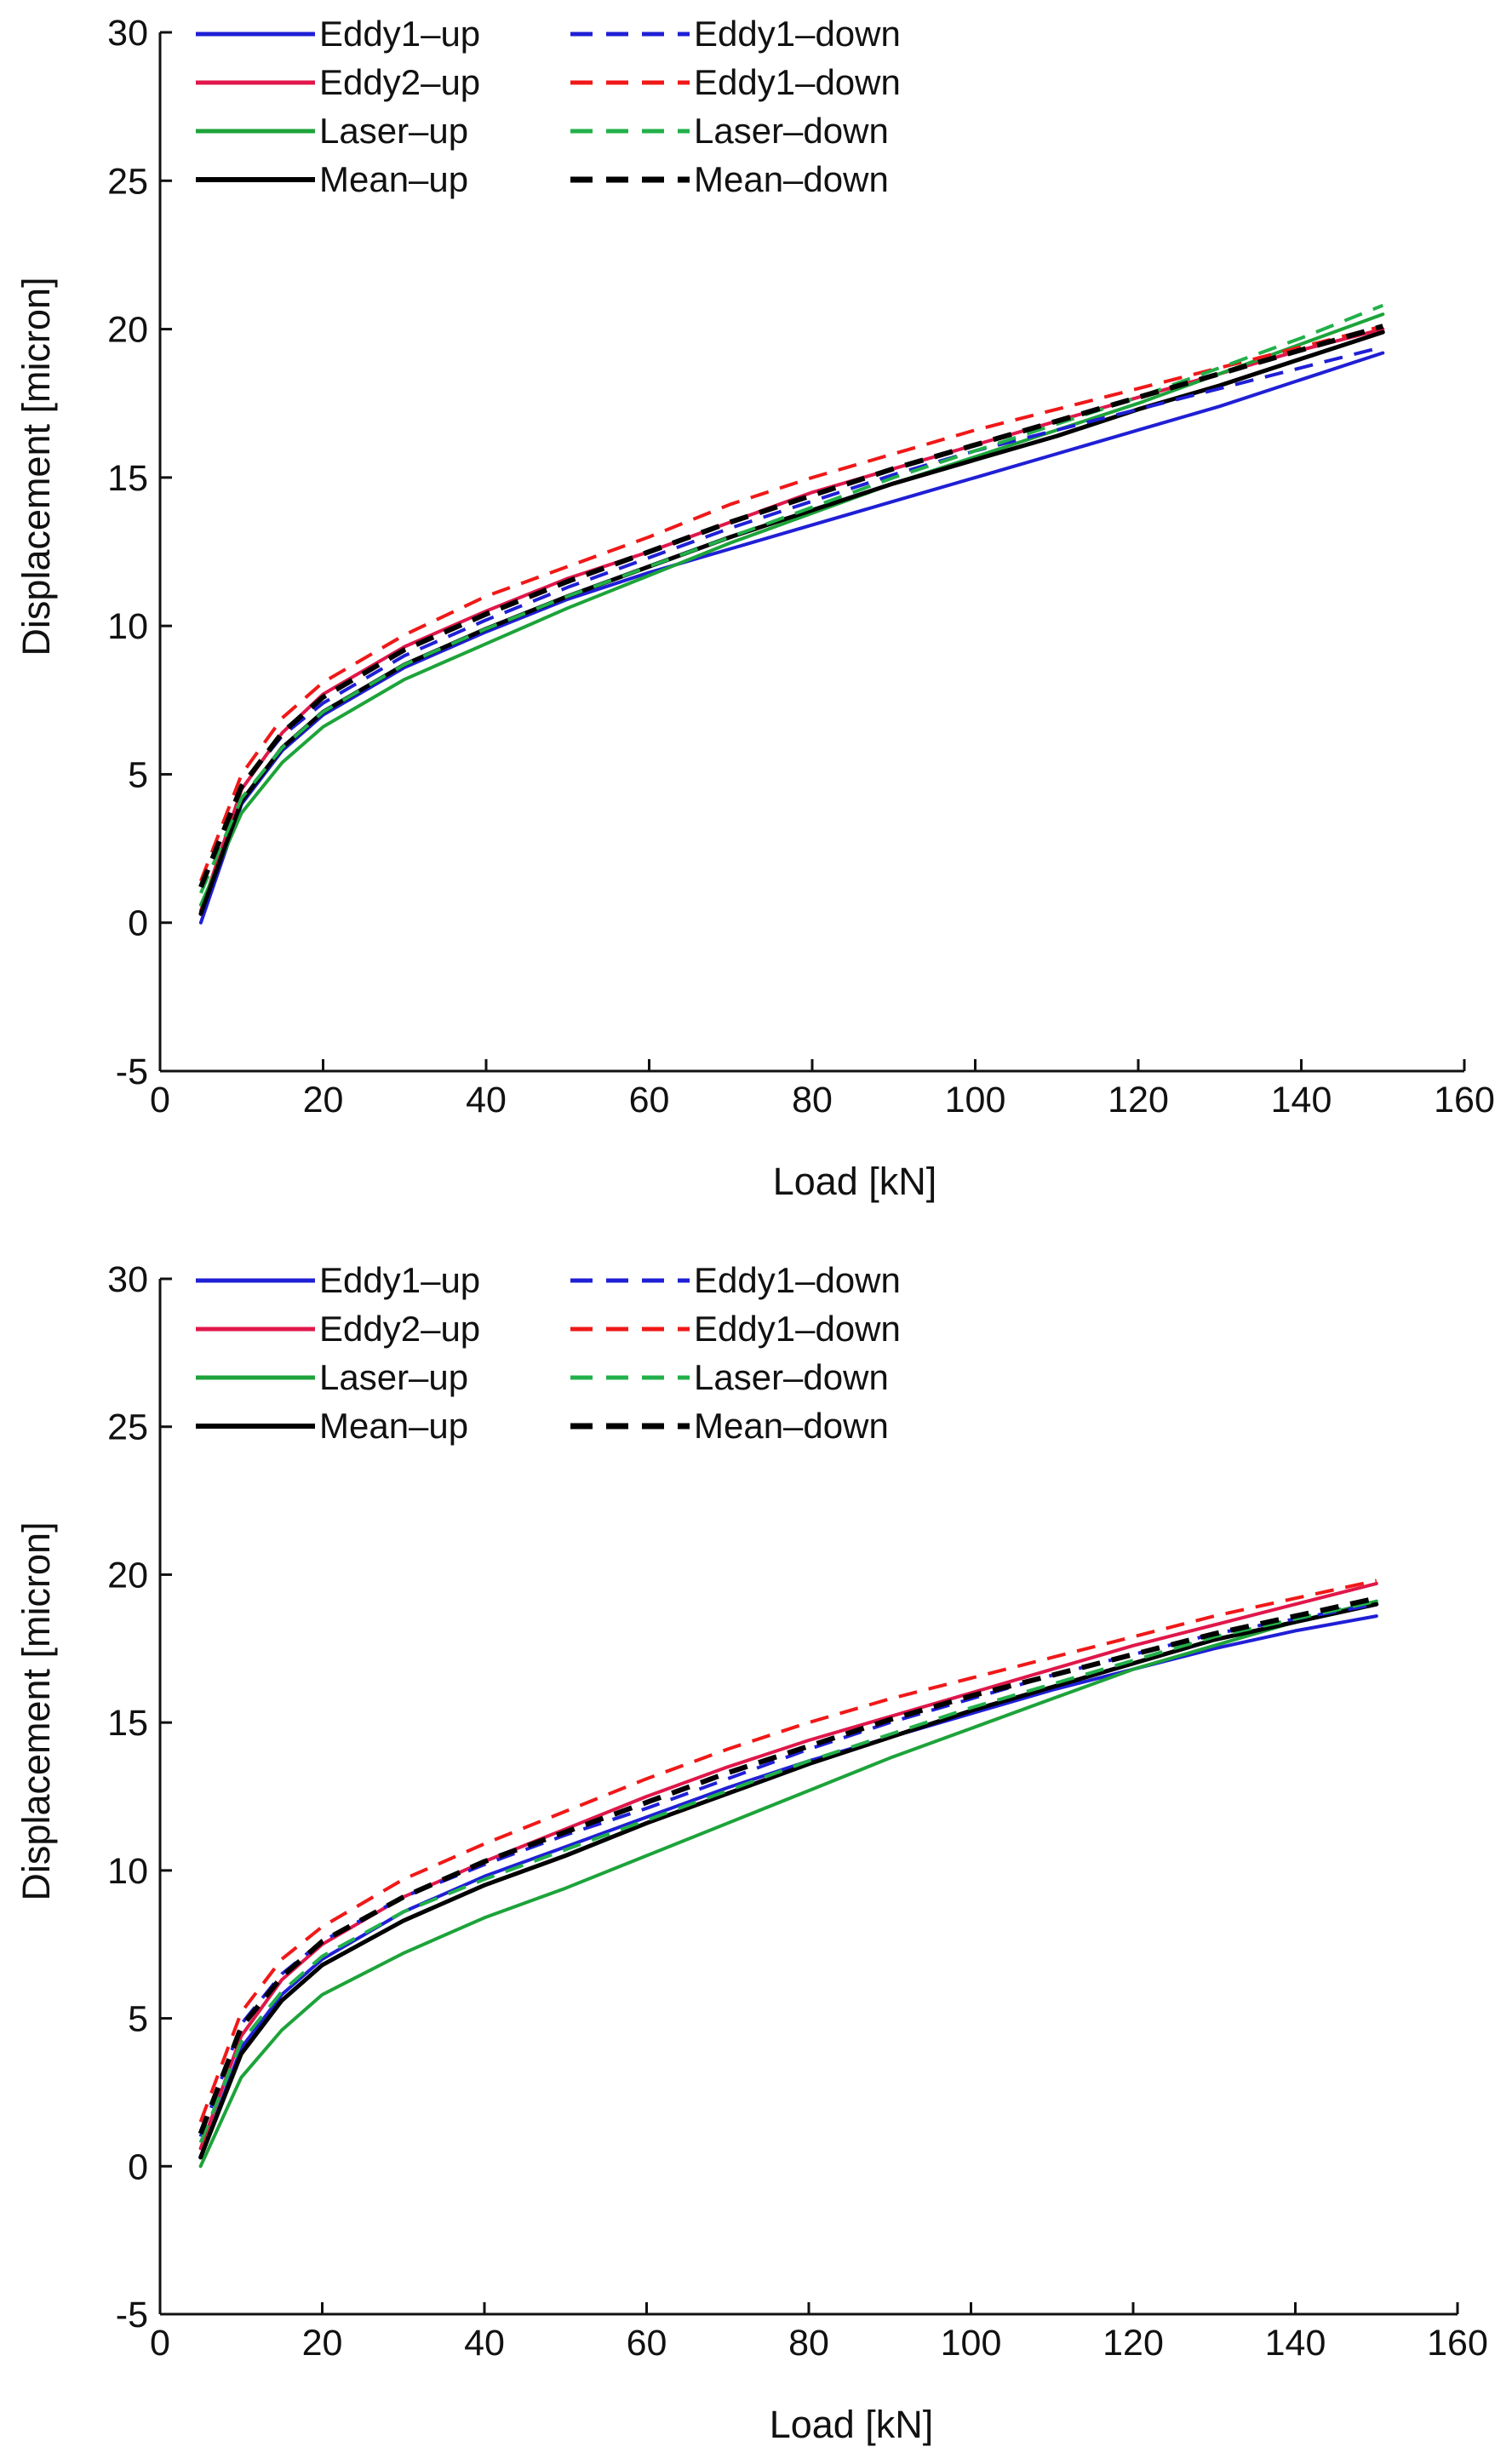 Image resolution: width=1512 pixels, height=2464 pixels. What do you see at coordinates (399, 1280) in the screenshot?
I see `chart2-legend-label: Eddy1–up` at bounding box center [399, 1280].